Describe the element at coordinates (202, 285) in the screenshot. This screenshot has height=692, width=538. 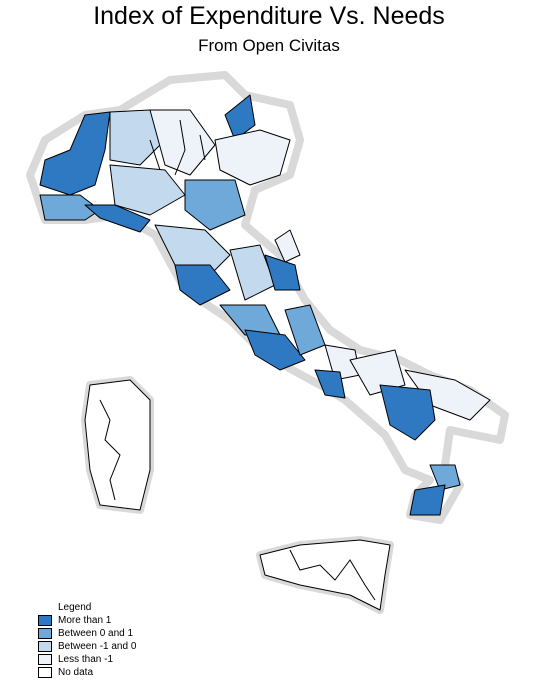
I see `region-toscana-central` at that location.